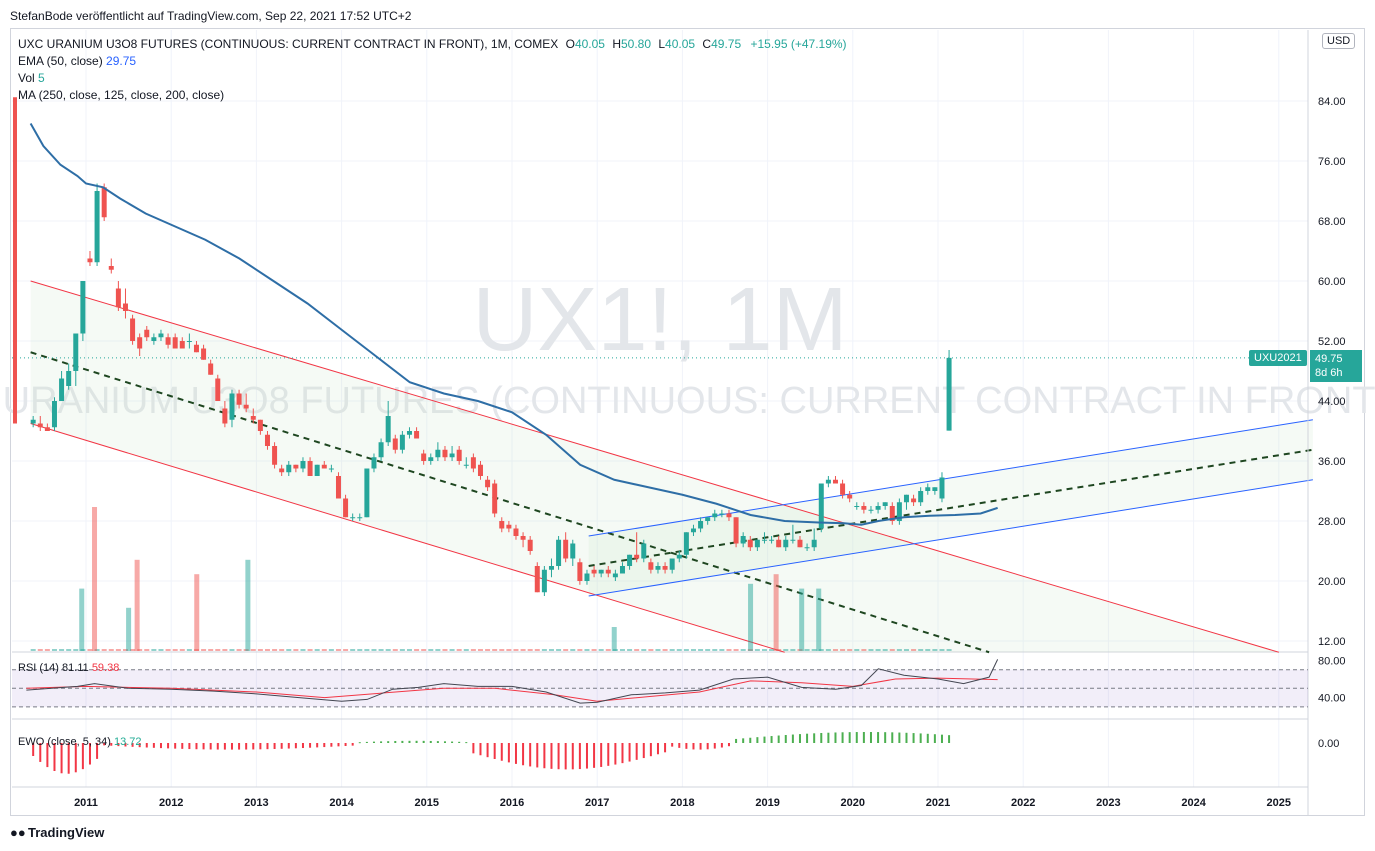 The height and width of the screenshot is (851, 1375). I want to click on tradingview-logo: ●● TradingView, so click(57, 832).